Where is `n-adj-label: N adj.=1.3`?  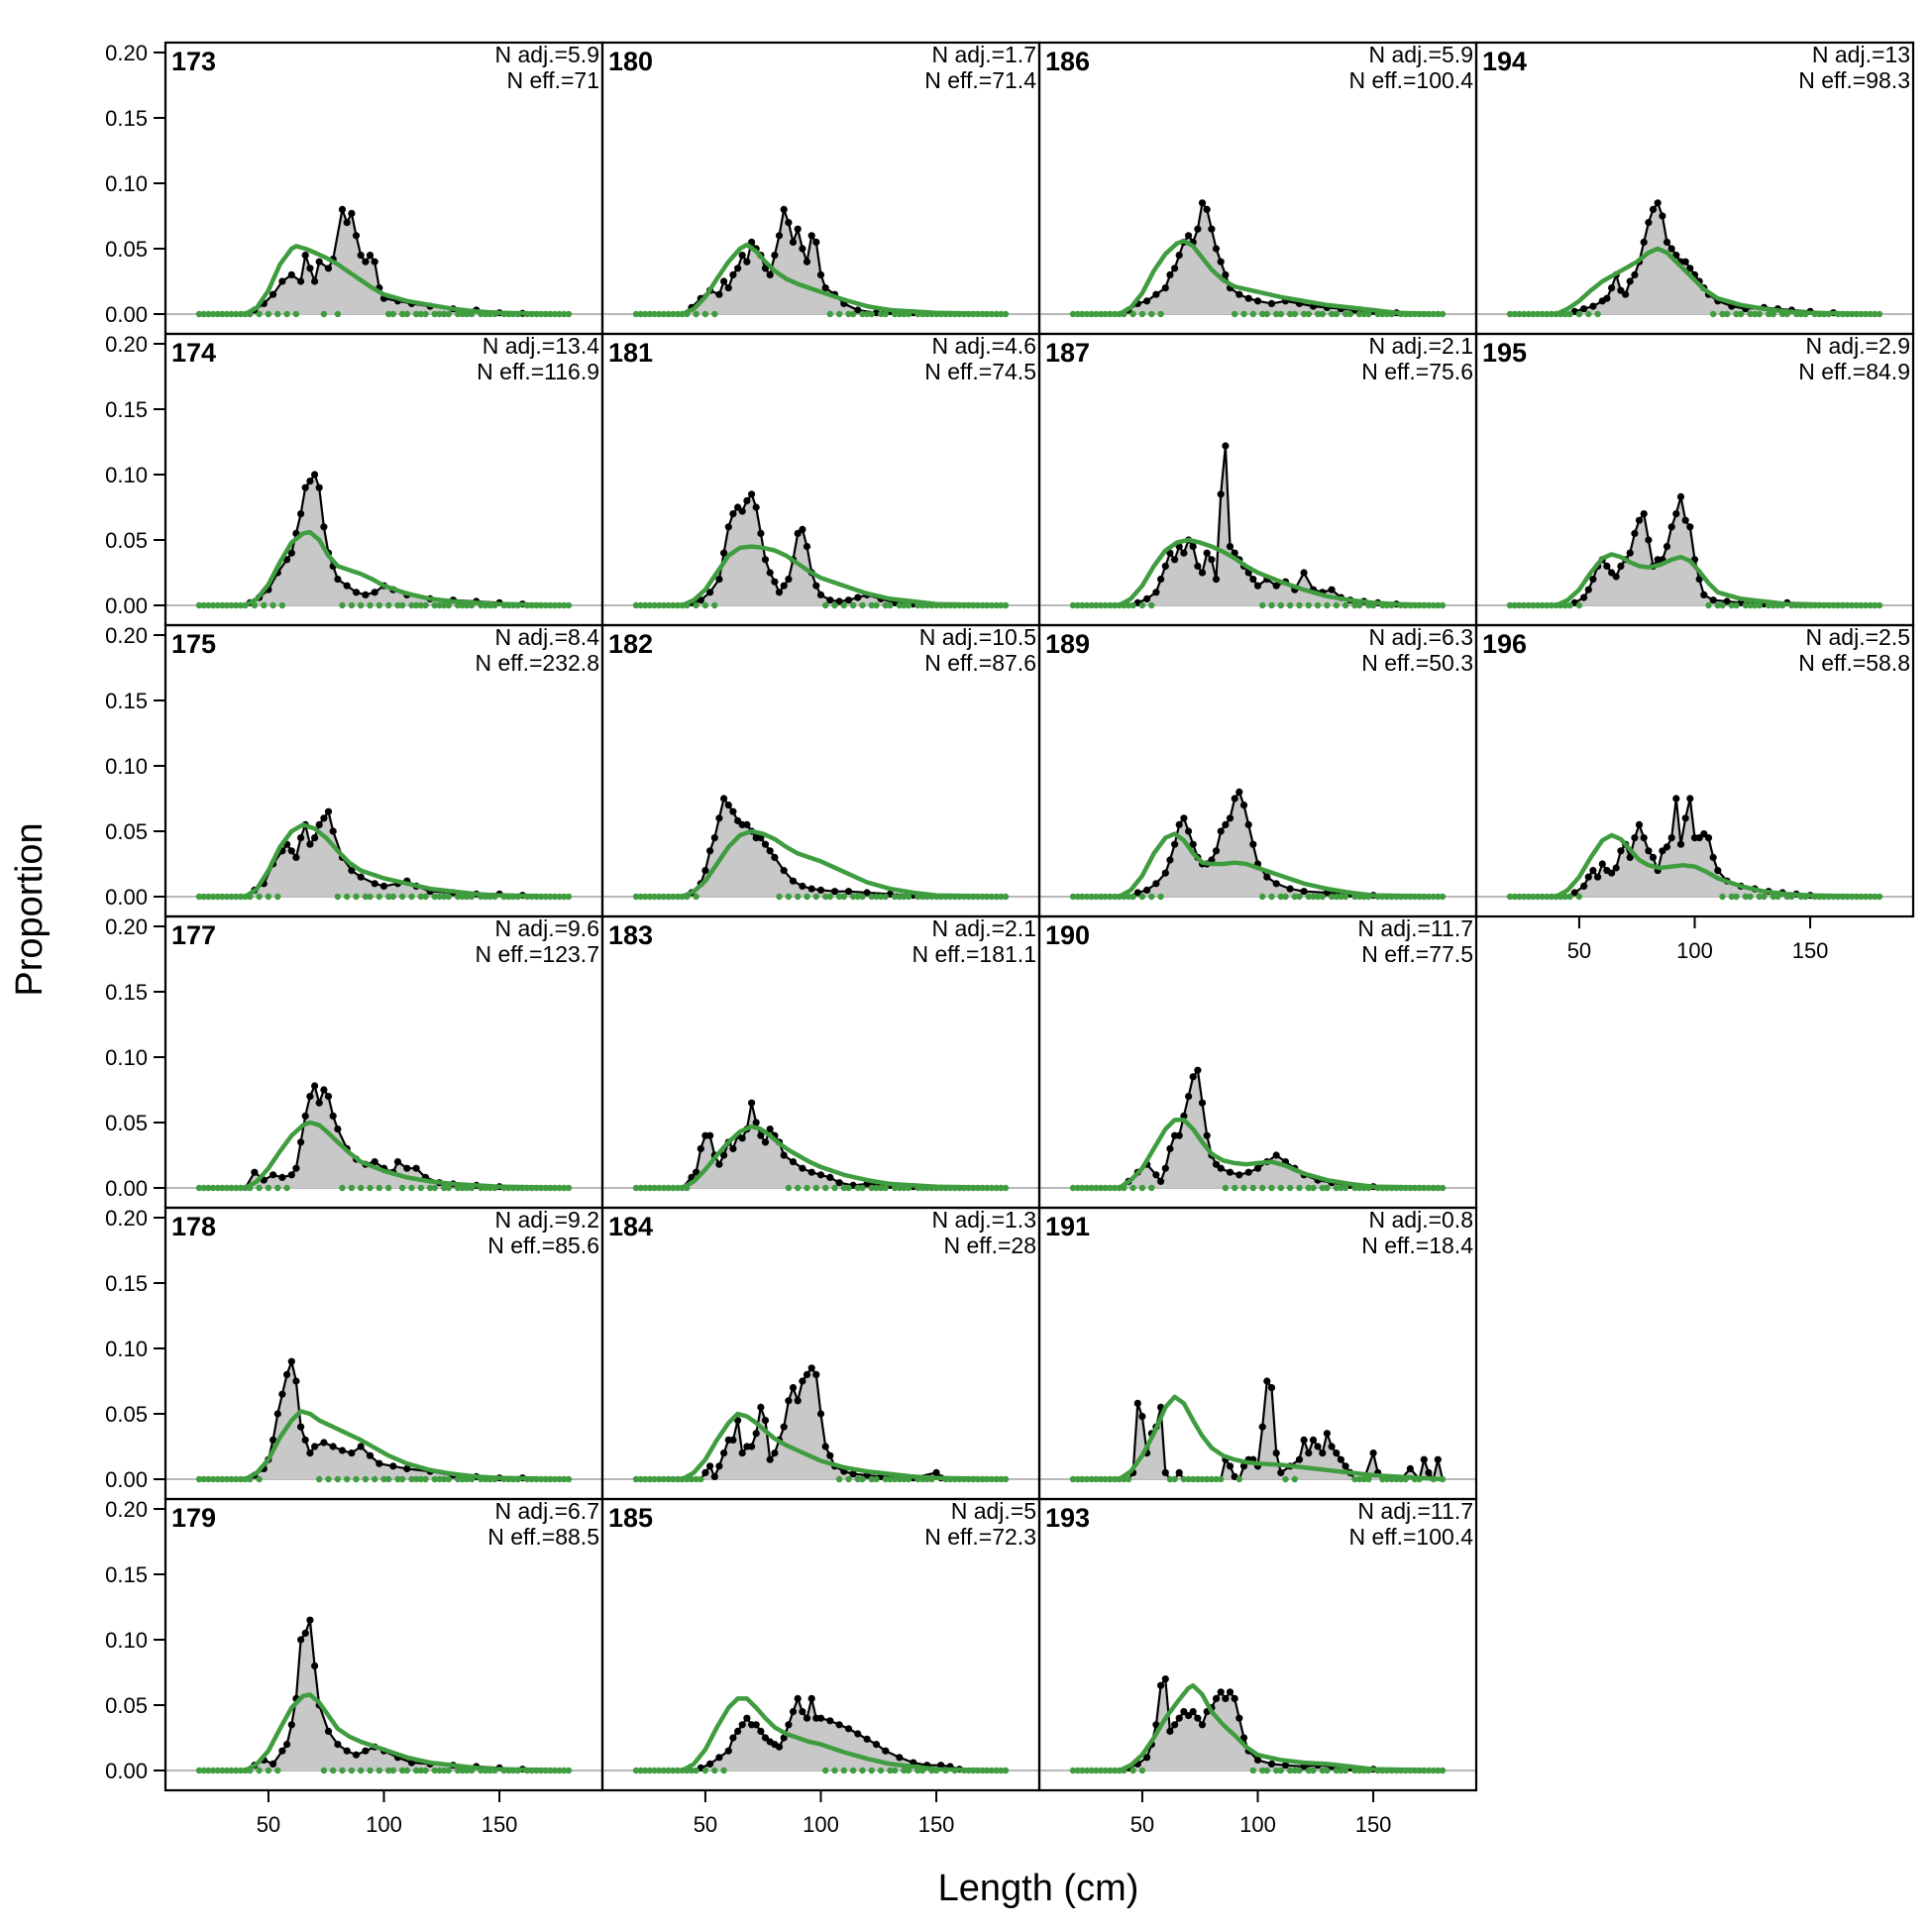
n-adj-label: N adj.=1.3 is located at coordinates (984, 1220).